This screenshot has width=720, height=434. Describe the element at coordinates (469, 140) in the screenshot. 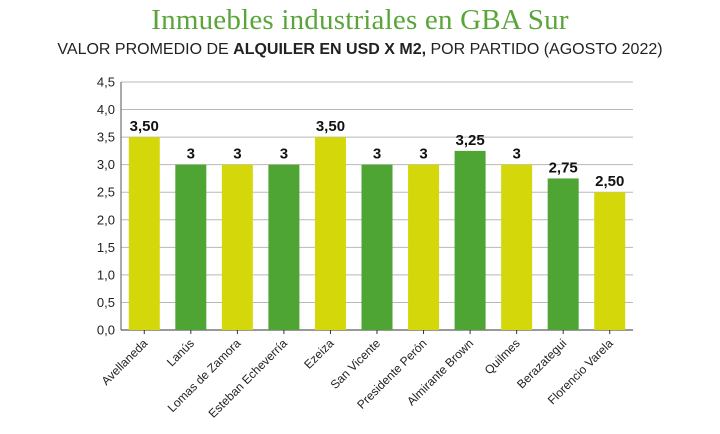

I see `data-label: 3,25` at that location.